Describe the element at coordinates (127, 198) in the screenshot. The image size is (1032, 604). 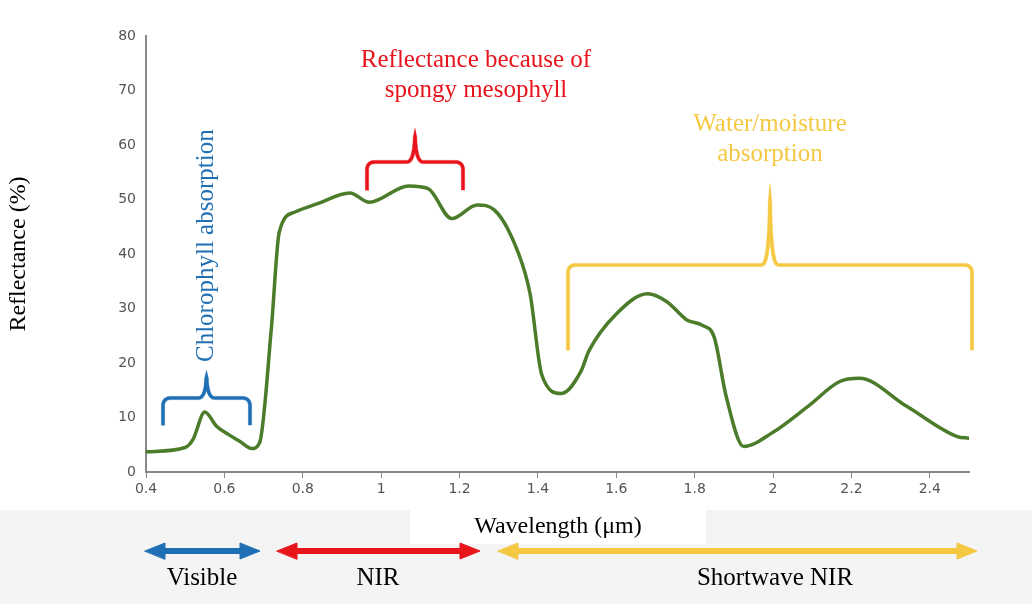
I see `y-tick-label: 50` at that location.